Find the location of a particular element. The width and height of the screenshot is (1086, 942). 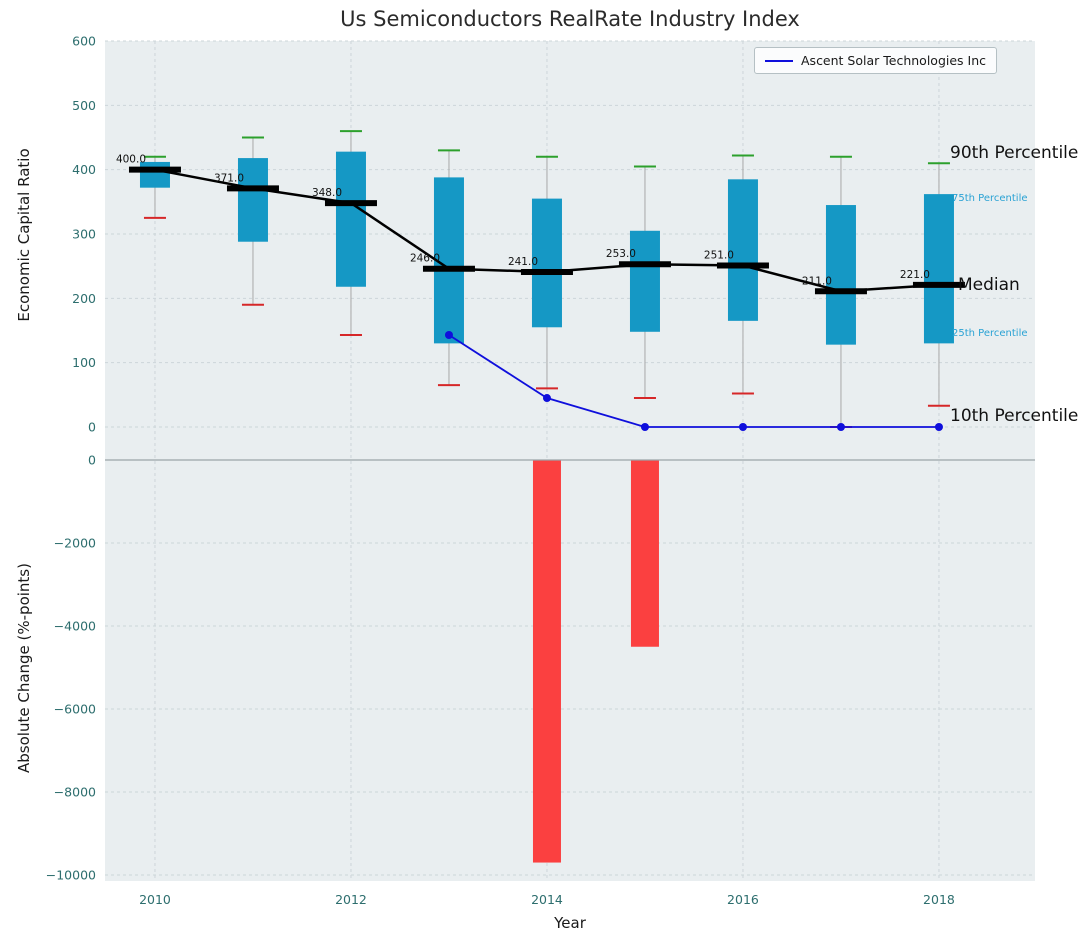

xtick-label: 2010 is located at coordinates (155, 899).